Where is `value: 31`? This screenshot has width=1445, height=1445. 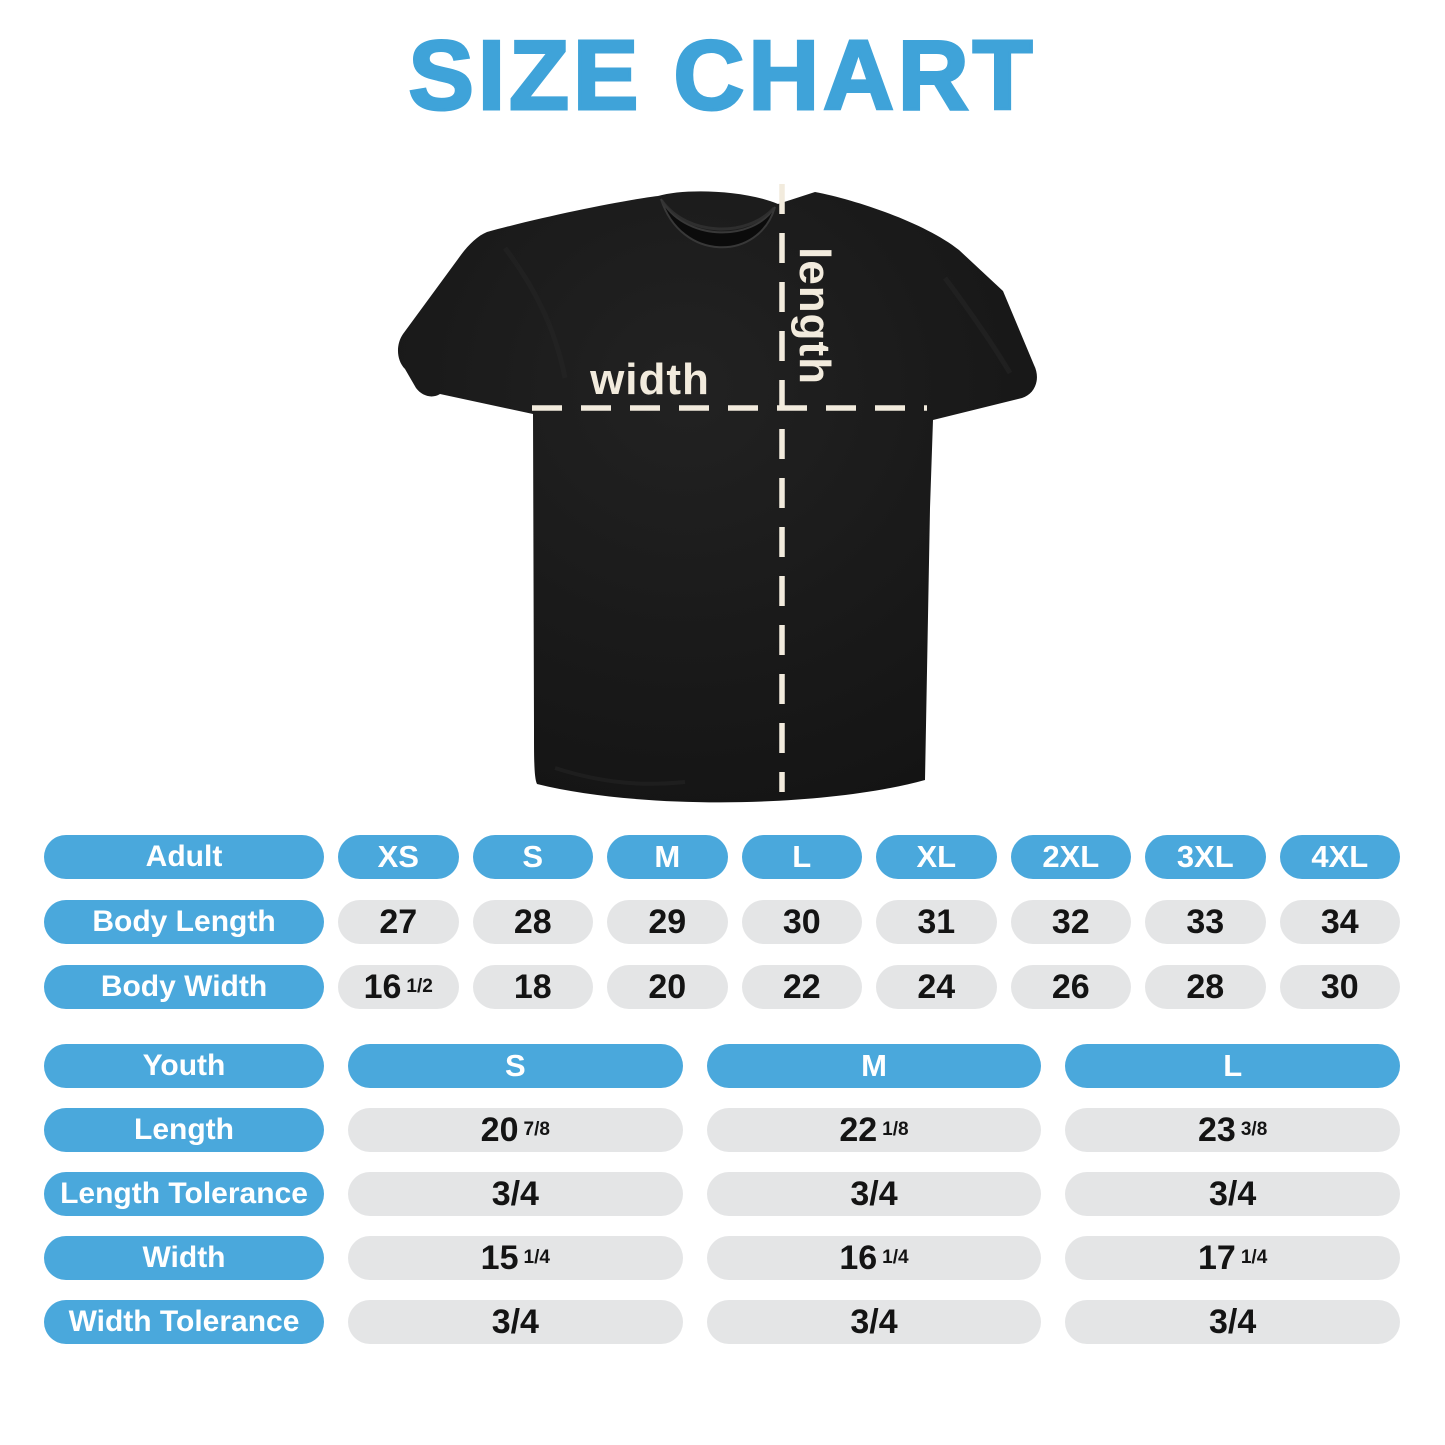
value: 31 is located at coordinates (936, 921).